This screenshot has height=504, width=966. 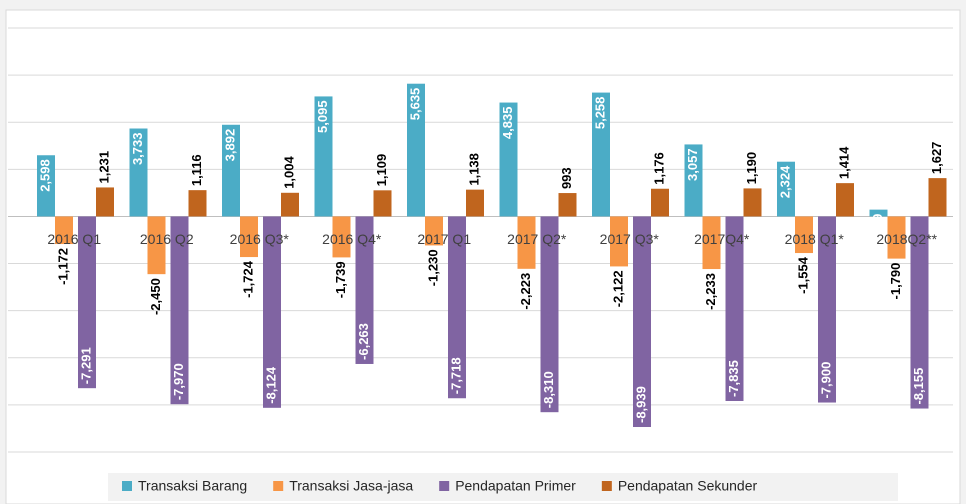 I want to click on data-label: 1,109, so click(x=381, y=170).